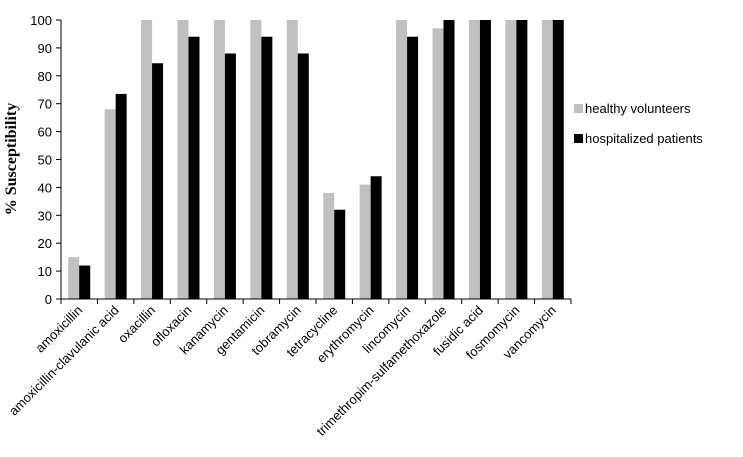  What do you see at coordinates (45, 160) in the screenshot?
I see `y-tick-label: 50` at bounding box center [45, 160].